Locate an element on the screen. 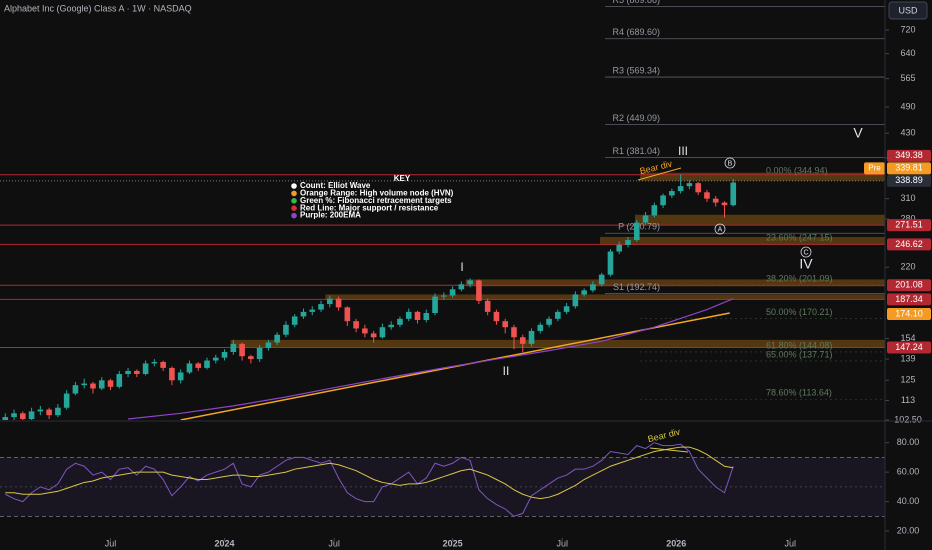 This screenshot has width=932, height=550. wave-label: III is located at coordinates (683, 151).